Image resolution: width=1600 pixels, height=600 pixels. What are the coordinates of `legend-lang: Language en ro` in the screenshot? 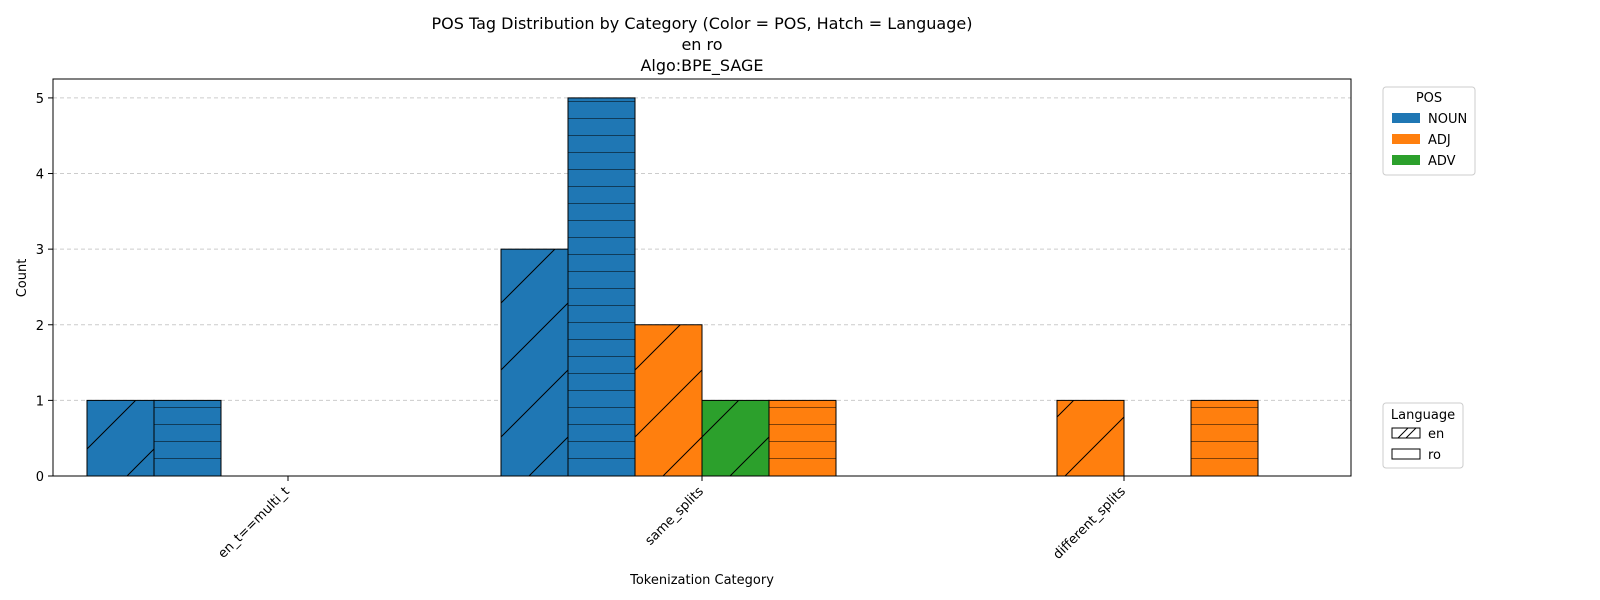 It's located at (1423, 435).